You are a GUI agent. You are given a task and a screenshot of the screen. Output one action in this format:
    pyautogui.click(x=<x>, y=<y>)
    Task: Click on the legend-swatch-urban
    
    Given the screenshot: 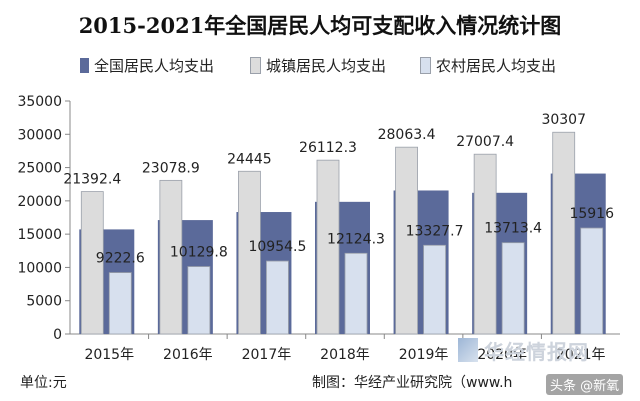 What is the action you would take?
    pyautogui.click(x=255, y=65)
    